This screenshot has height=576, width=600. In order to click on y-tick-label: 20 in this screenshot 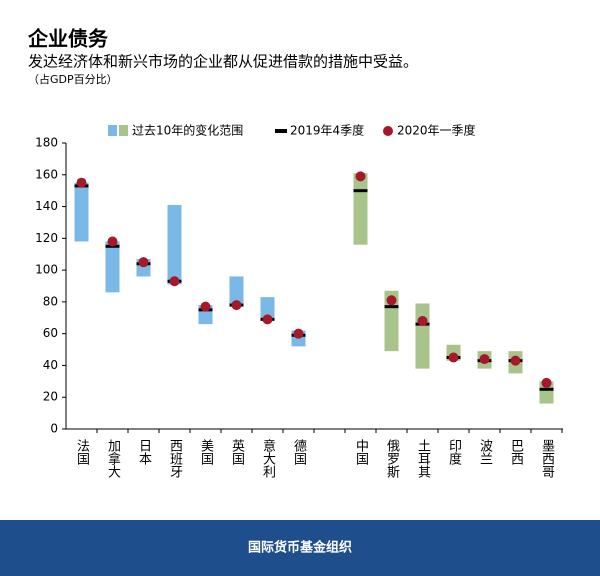, I will do `click(50, 397)`.